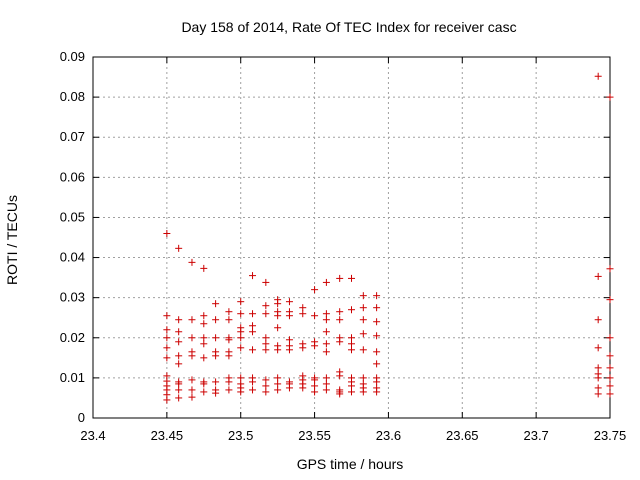 This screenshot has height=480, width=640. Describe the element at coordinates (72, 337) in the screenshot. I see `y-tick-label: 0.02` at that location.